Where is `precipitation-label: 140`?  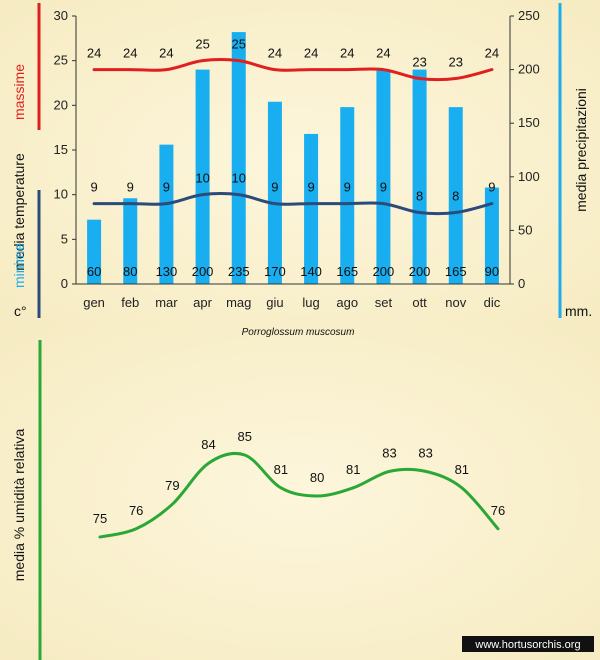 precipitation-label: 140 is located at coordinates (311, 271).